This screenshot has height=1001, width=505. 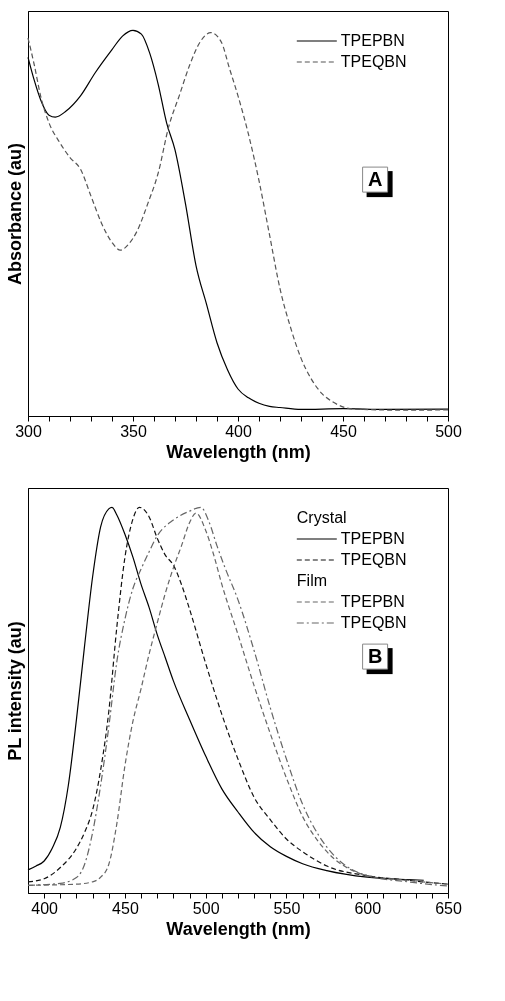 I want to click on annotation: A, so click(x=375, y=178).